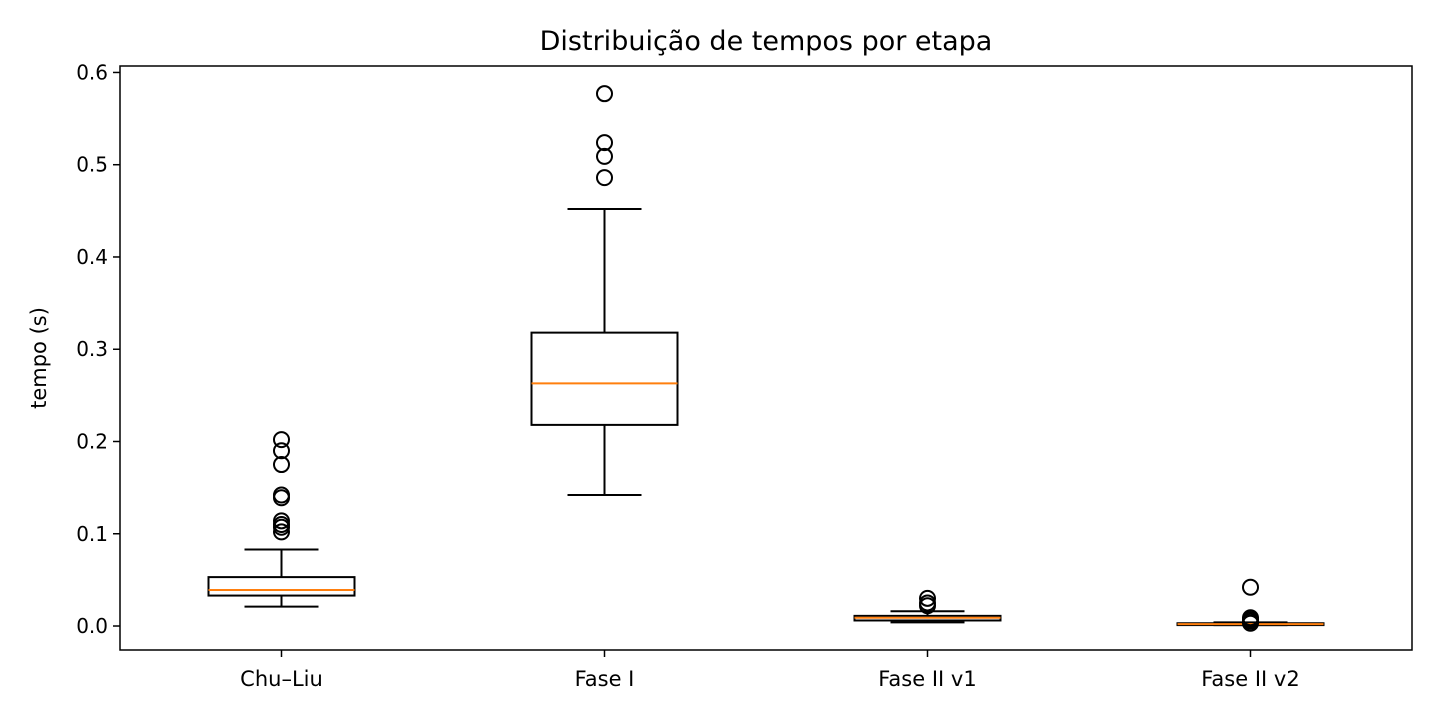 This screenshot has width=1440, height=720. I want to click on y-tick-label: 0.3, so click(92, 349).